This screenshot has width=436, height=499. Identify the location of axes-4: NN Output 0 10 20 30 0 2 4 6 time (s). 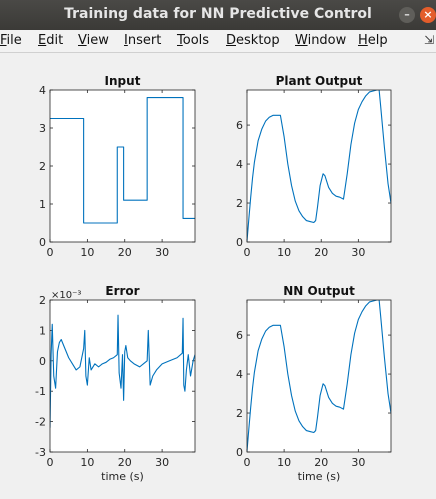
(314, 383).